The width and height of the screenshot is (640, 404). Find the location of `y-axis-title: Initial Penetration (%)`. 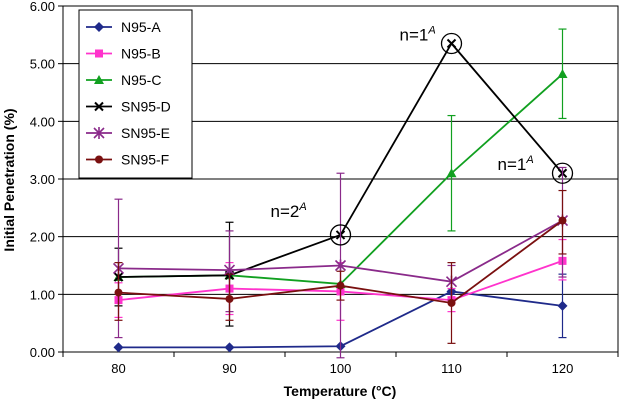

y-axis-title: Initial Penetration (%) is located at coordinates (9, 179).